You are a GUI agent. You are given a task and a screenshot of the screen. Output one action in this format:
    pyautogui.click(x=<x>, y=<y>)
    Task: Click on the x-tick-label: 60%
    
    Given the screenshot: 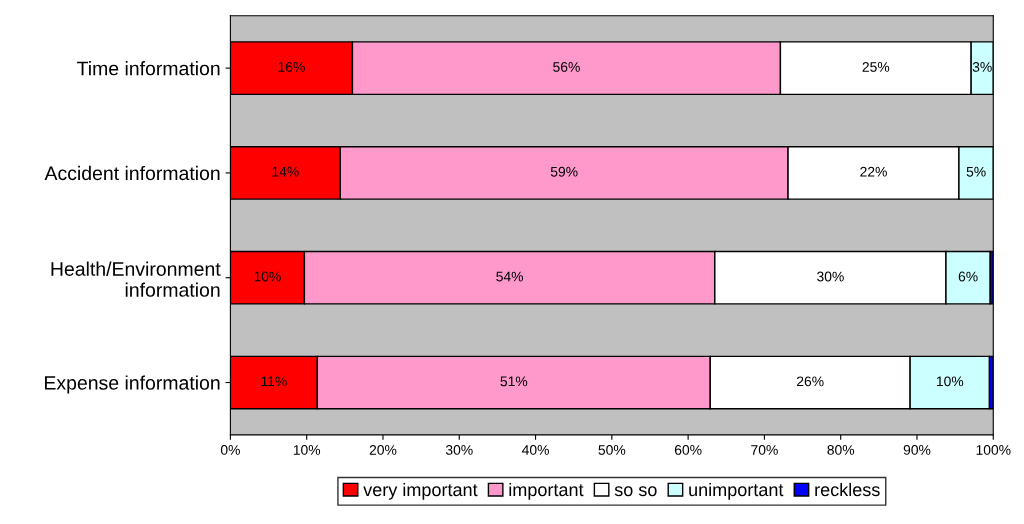 What is the action you would take?
    pyautogui.click(x=688, y=450)
    